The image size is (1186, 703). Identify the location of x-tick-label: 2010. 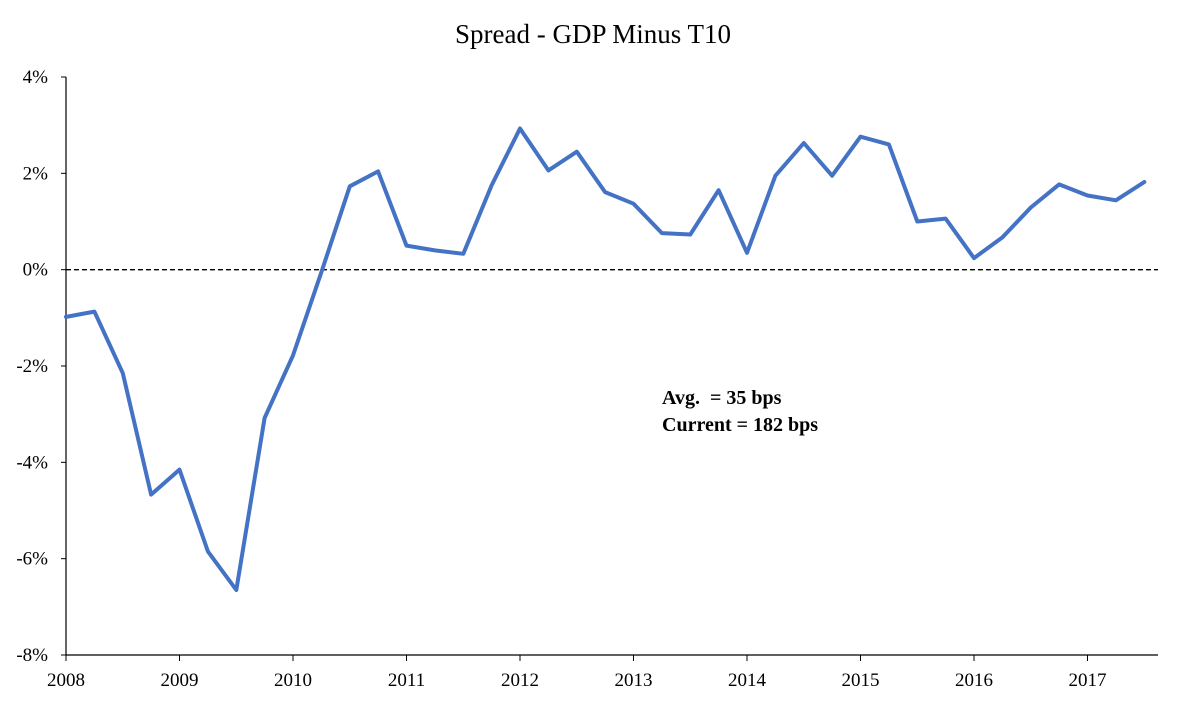
(293, 680).